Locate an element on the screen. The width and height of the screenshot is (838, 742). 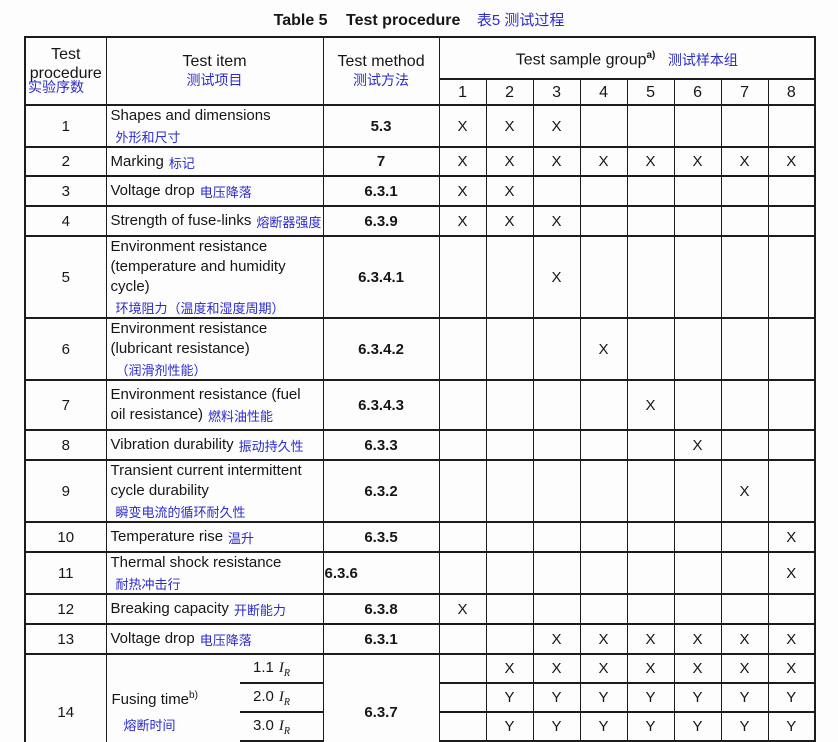
test-method: 6.3.4.3 is located at coordinates (381, 405).